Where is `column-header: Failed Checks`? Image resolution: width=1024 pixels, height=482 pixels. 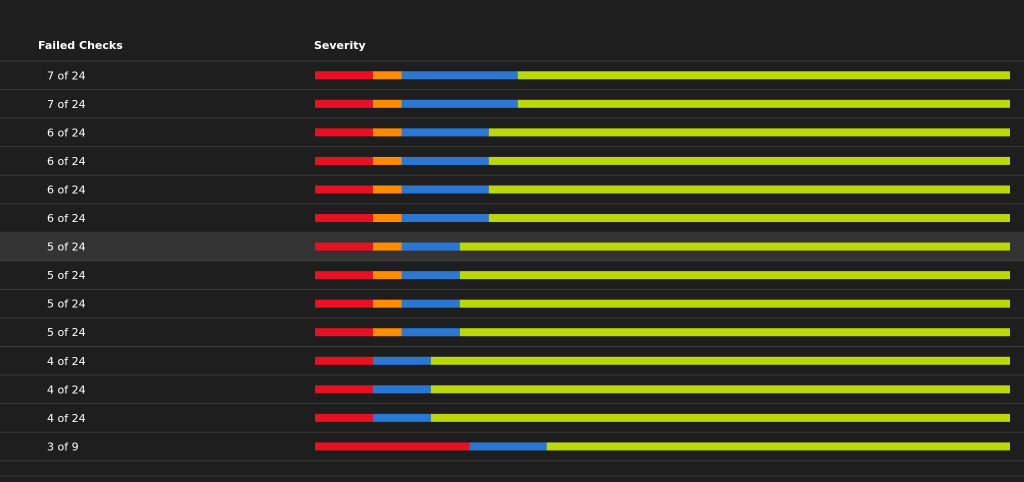
column-header: Failed Checks is located at coordinates (80, 45).